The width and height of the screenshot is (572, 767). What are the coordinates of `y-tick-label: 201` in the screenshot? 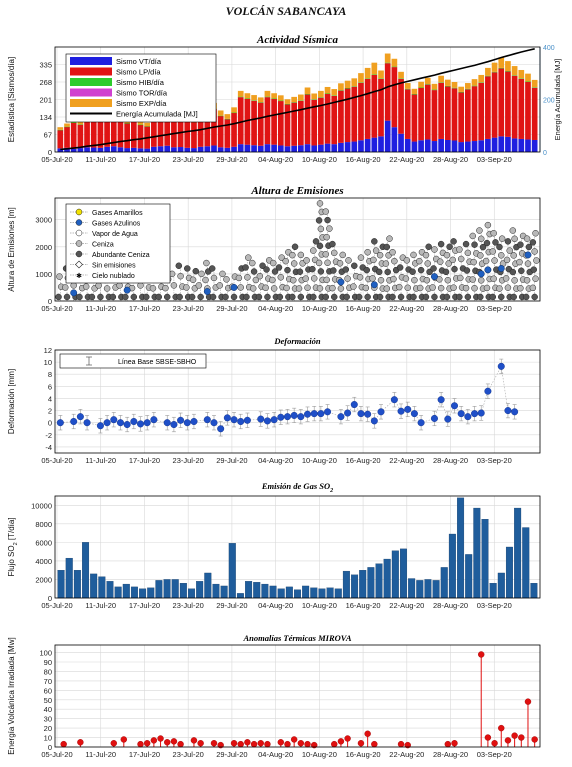 It's located at (45, 100).